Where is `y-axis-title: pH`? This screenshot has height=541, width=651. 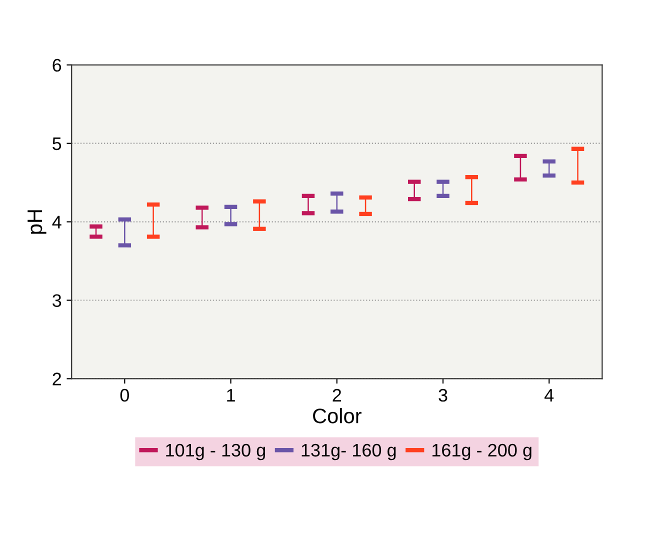 y-axis-title: pH is located at coordinates (37, 222).